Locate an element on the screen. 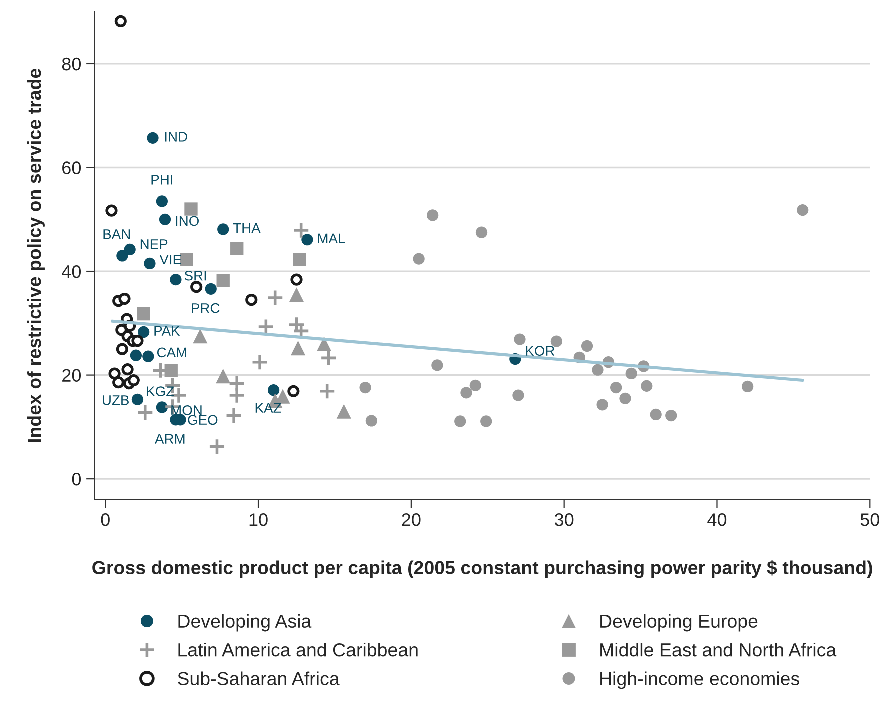  annotation: THA is located at coordinates (247, 229).